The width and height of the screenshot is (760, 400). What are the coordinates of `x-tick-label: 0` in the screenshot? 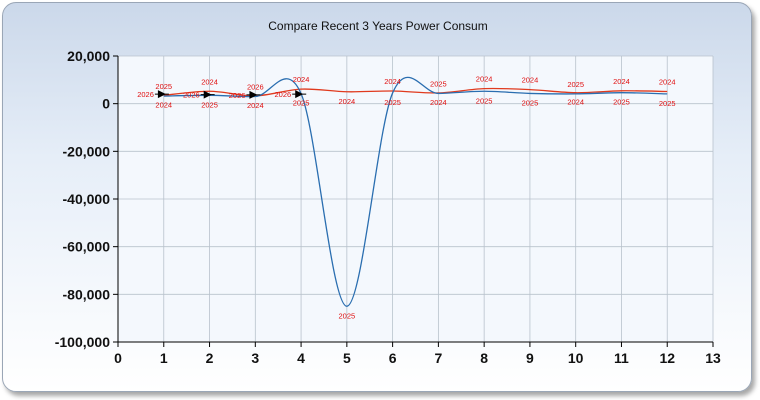 It's located at (118, 358).